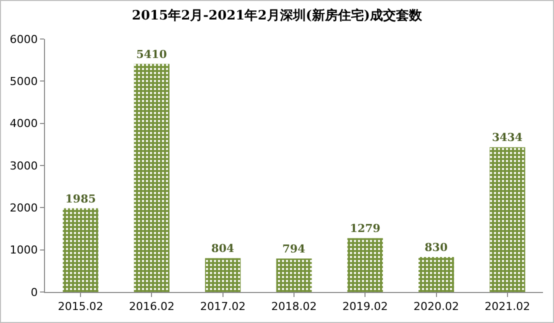  What do you see at coordinates (80, 199) in the screenshot?
I see `data-label: 1985` at bounding box center [80, 199].